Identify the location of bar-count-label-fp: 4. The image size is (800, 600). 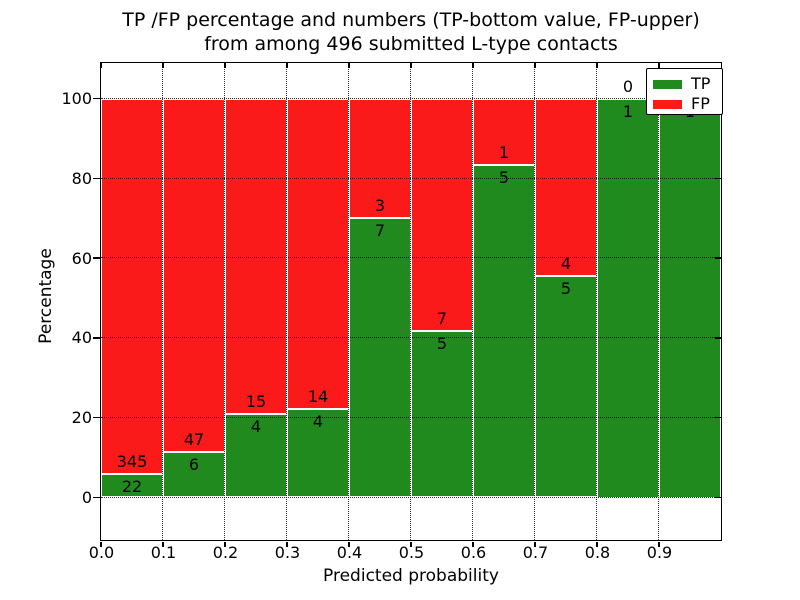
(566, 263).